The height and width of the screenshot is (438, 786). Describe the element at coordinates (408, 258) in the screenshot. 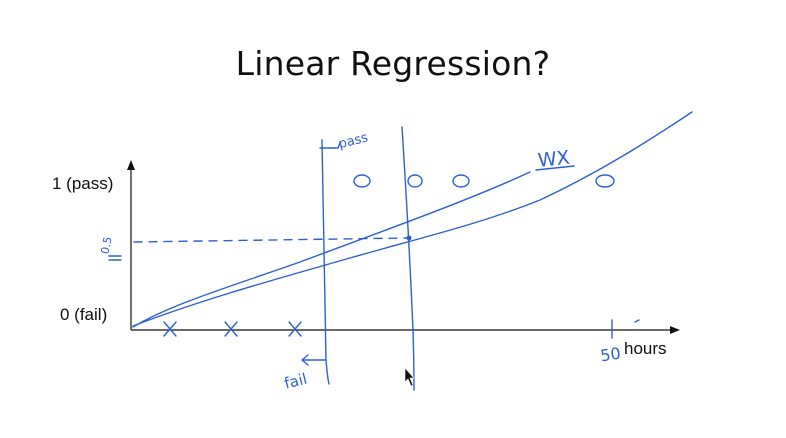

I see `boundary-line-right` at that location.